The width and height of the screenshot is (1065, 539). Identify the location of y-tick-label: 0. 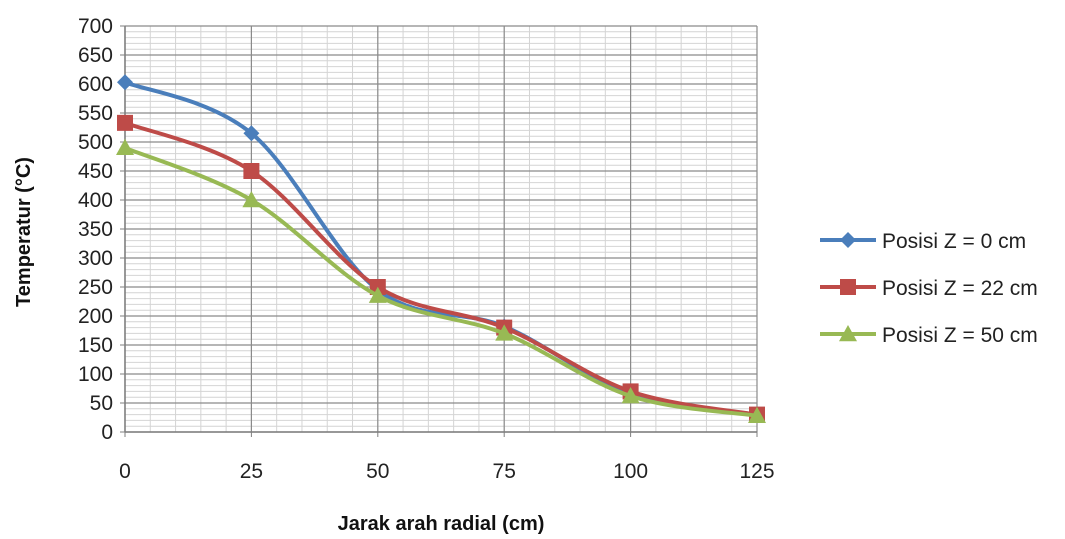
(107, 432).